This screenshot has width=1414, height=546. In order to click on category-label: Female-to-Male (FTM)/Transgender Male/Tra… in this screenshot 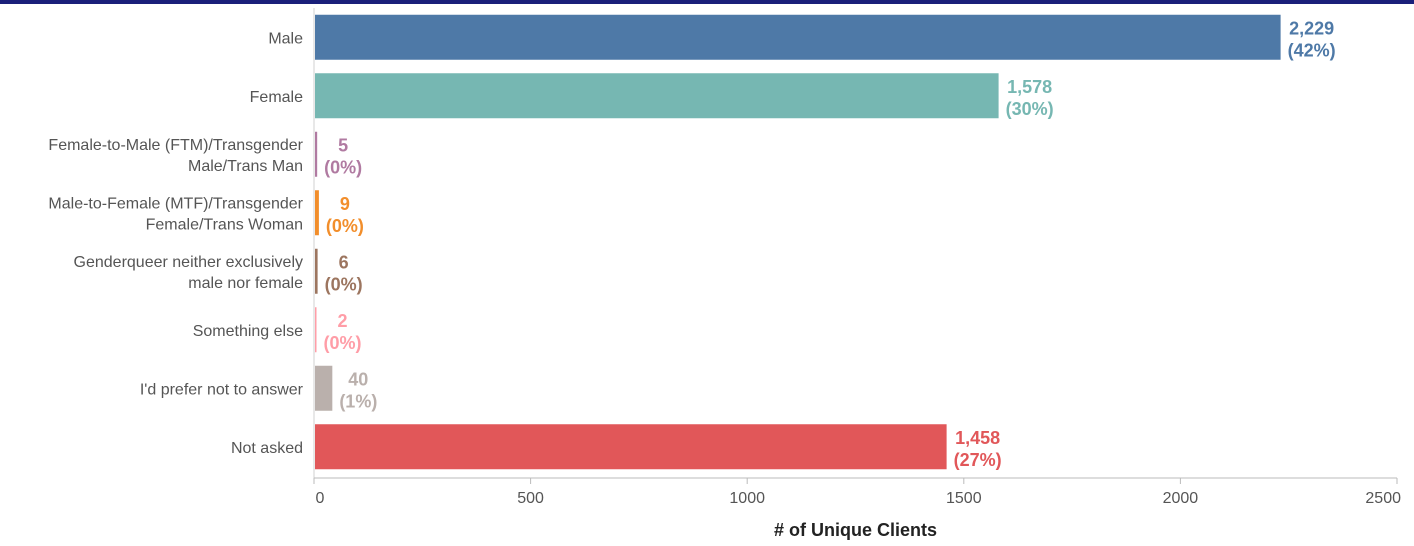, I will do `click(175, 156)`.